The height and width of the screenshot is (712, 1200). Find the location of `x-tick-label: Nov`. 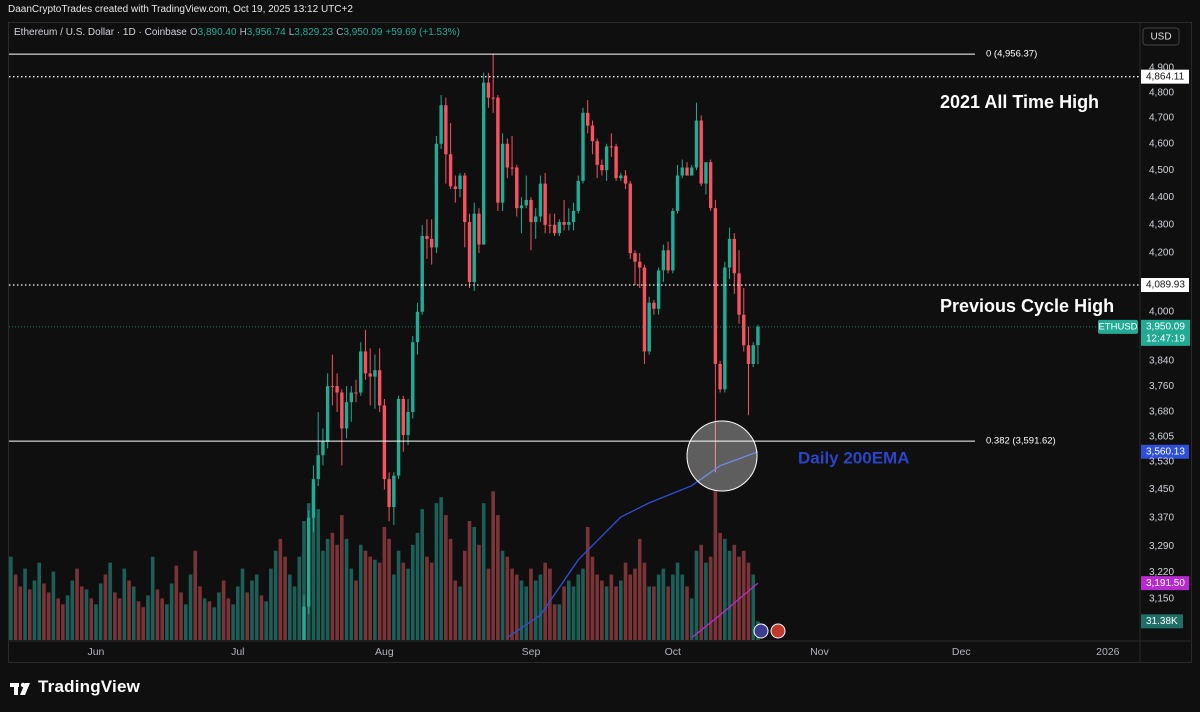

x-tick-label: Nov is located at coordinates (819, 652).